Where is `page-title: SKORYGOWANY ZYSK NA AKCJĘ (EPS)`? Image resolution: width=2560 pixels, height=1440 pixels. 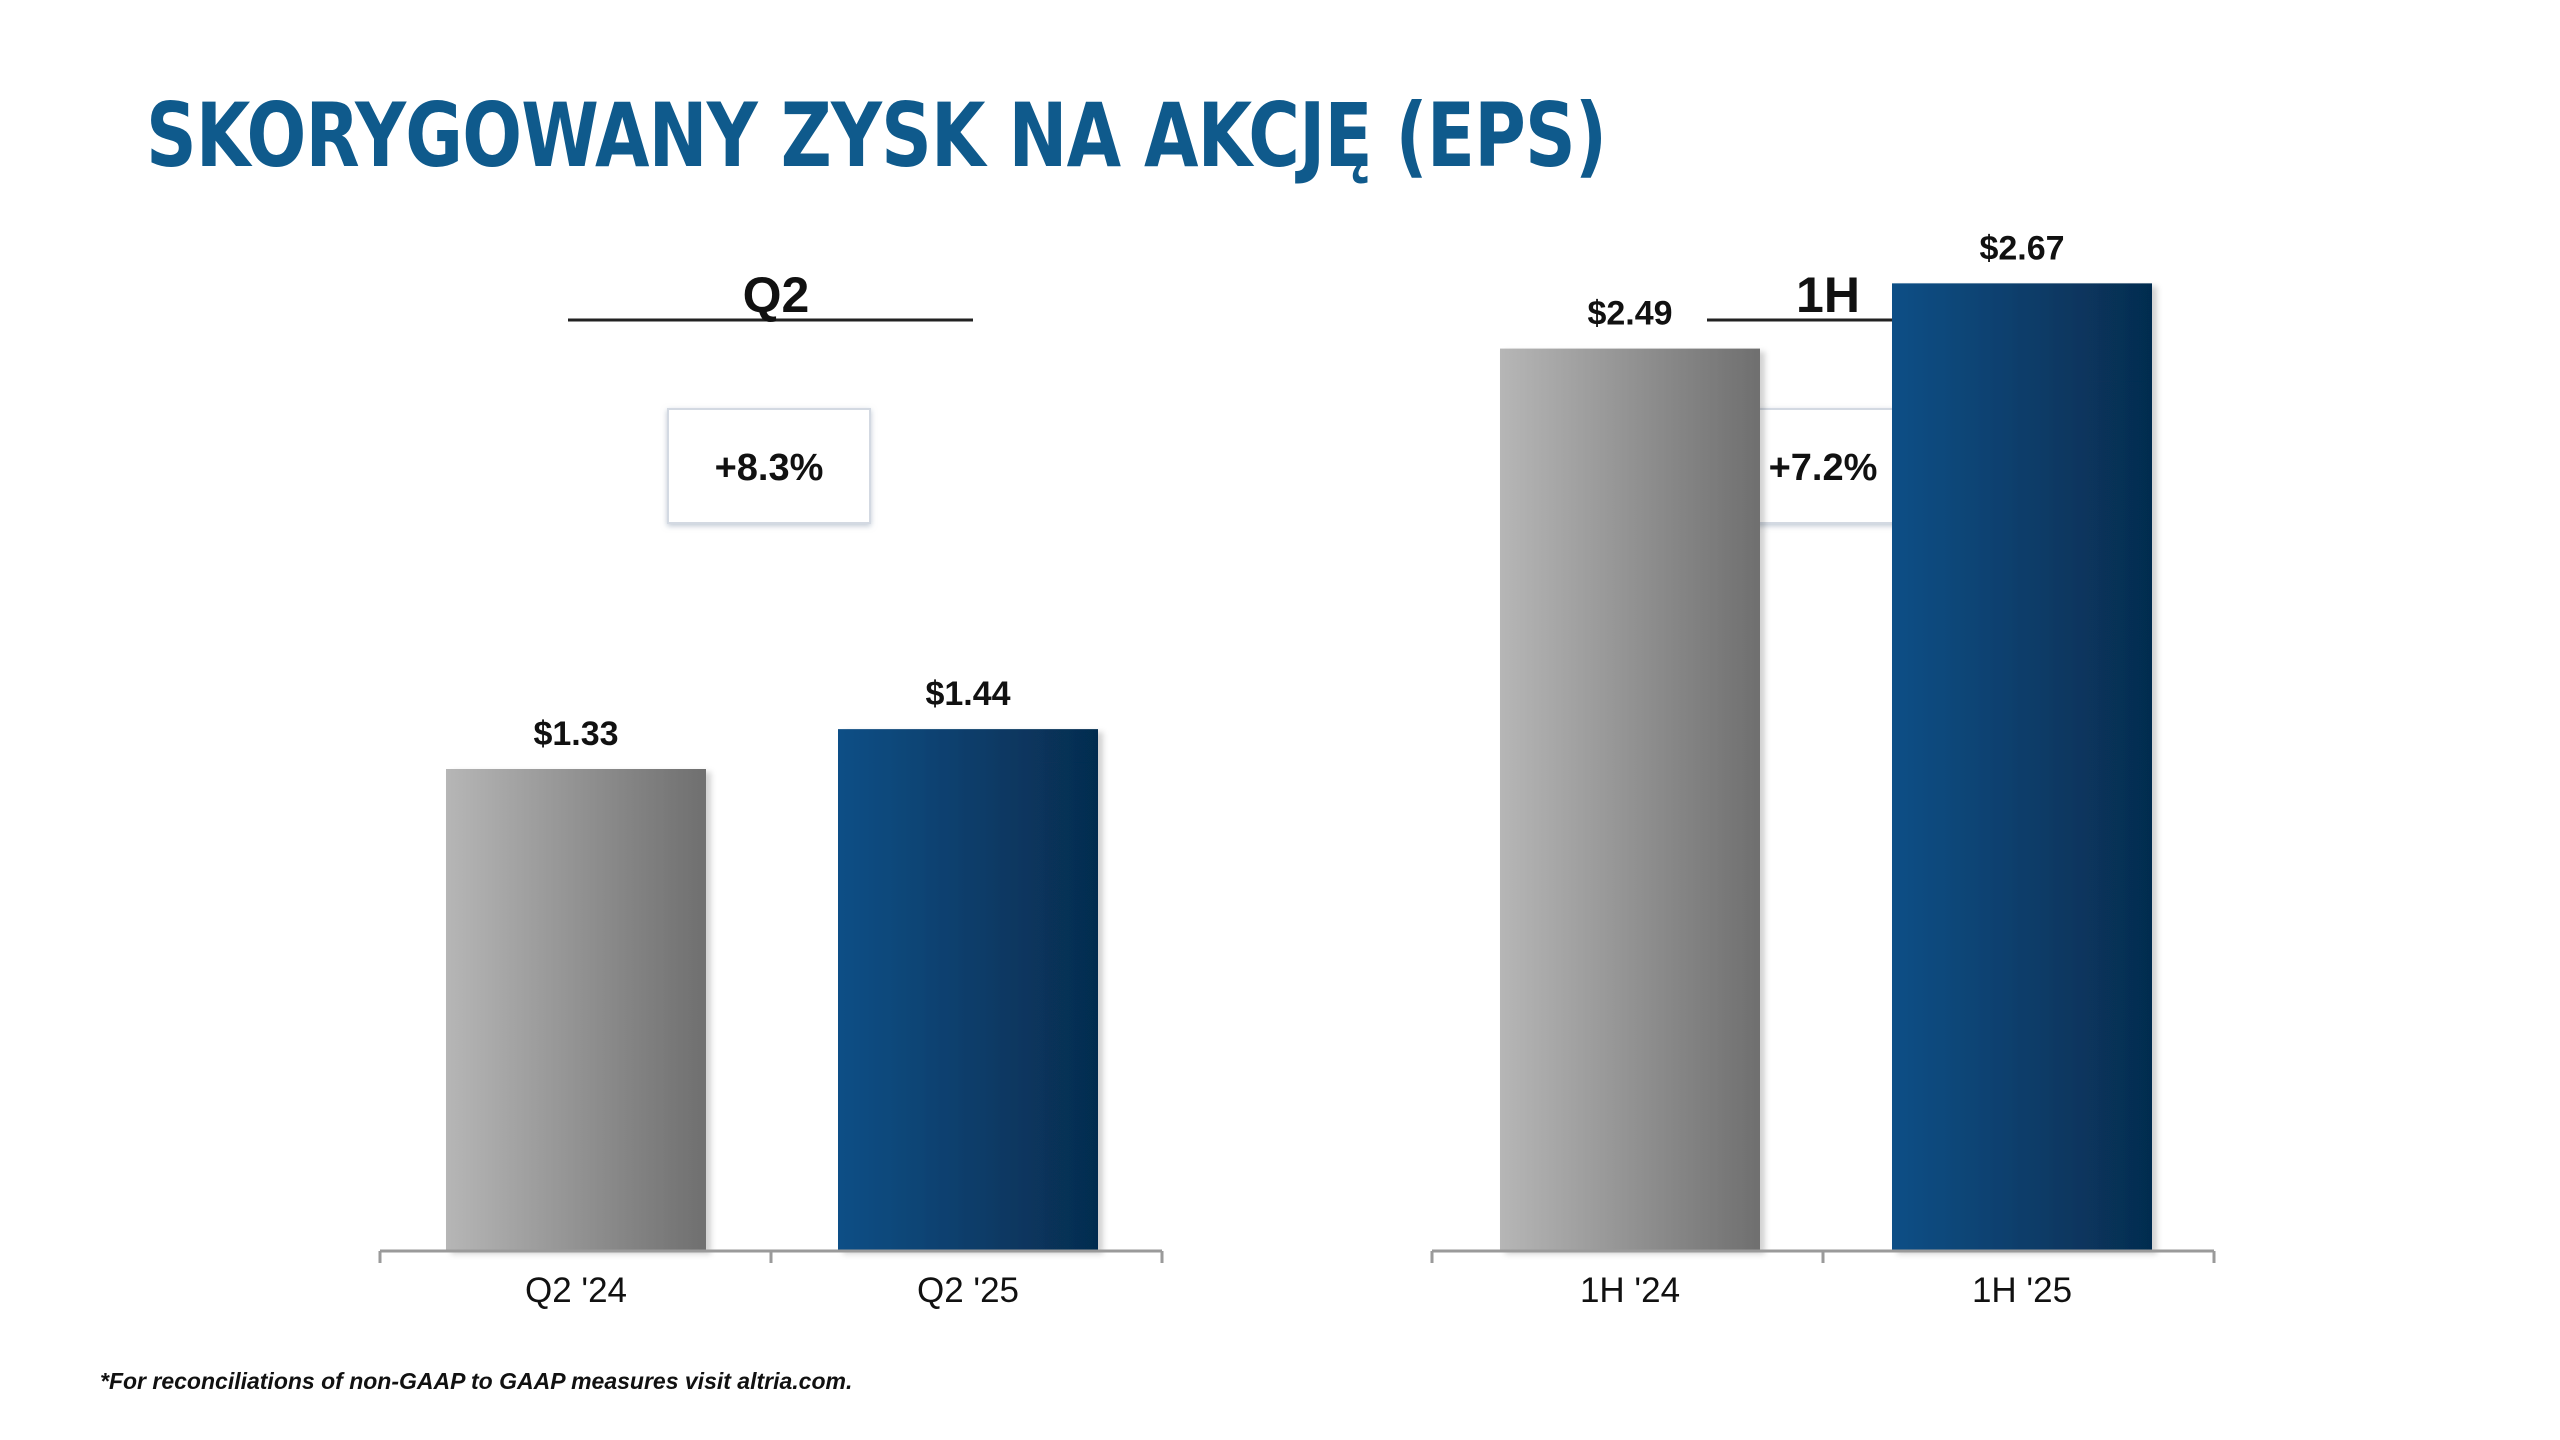 page-title: SKORYGOWANY ZYSK NA AKCJĘ (EPS) is located at coordinates (876, 135).